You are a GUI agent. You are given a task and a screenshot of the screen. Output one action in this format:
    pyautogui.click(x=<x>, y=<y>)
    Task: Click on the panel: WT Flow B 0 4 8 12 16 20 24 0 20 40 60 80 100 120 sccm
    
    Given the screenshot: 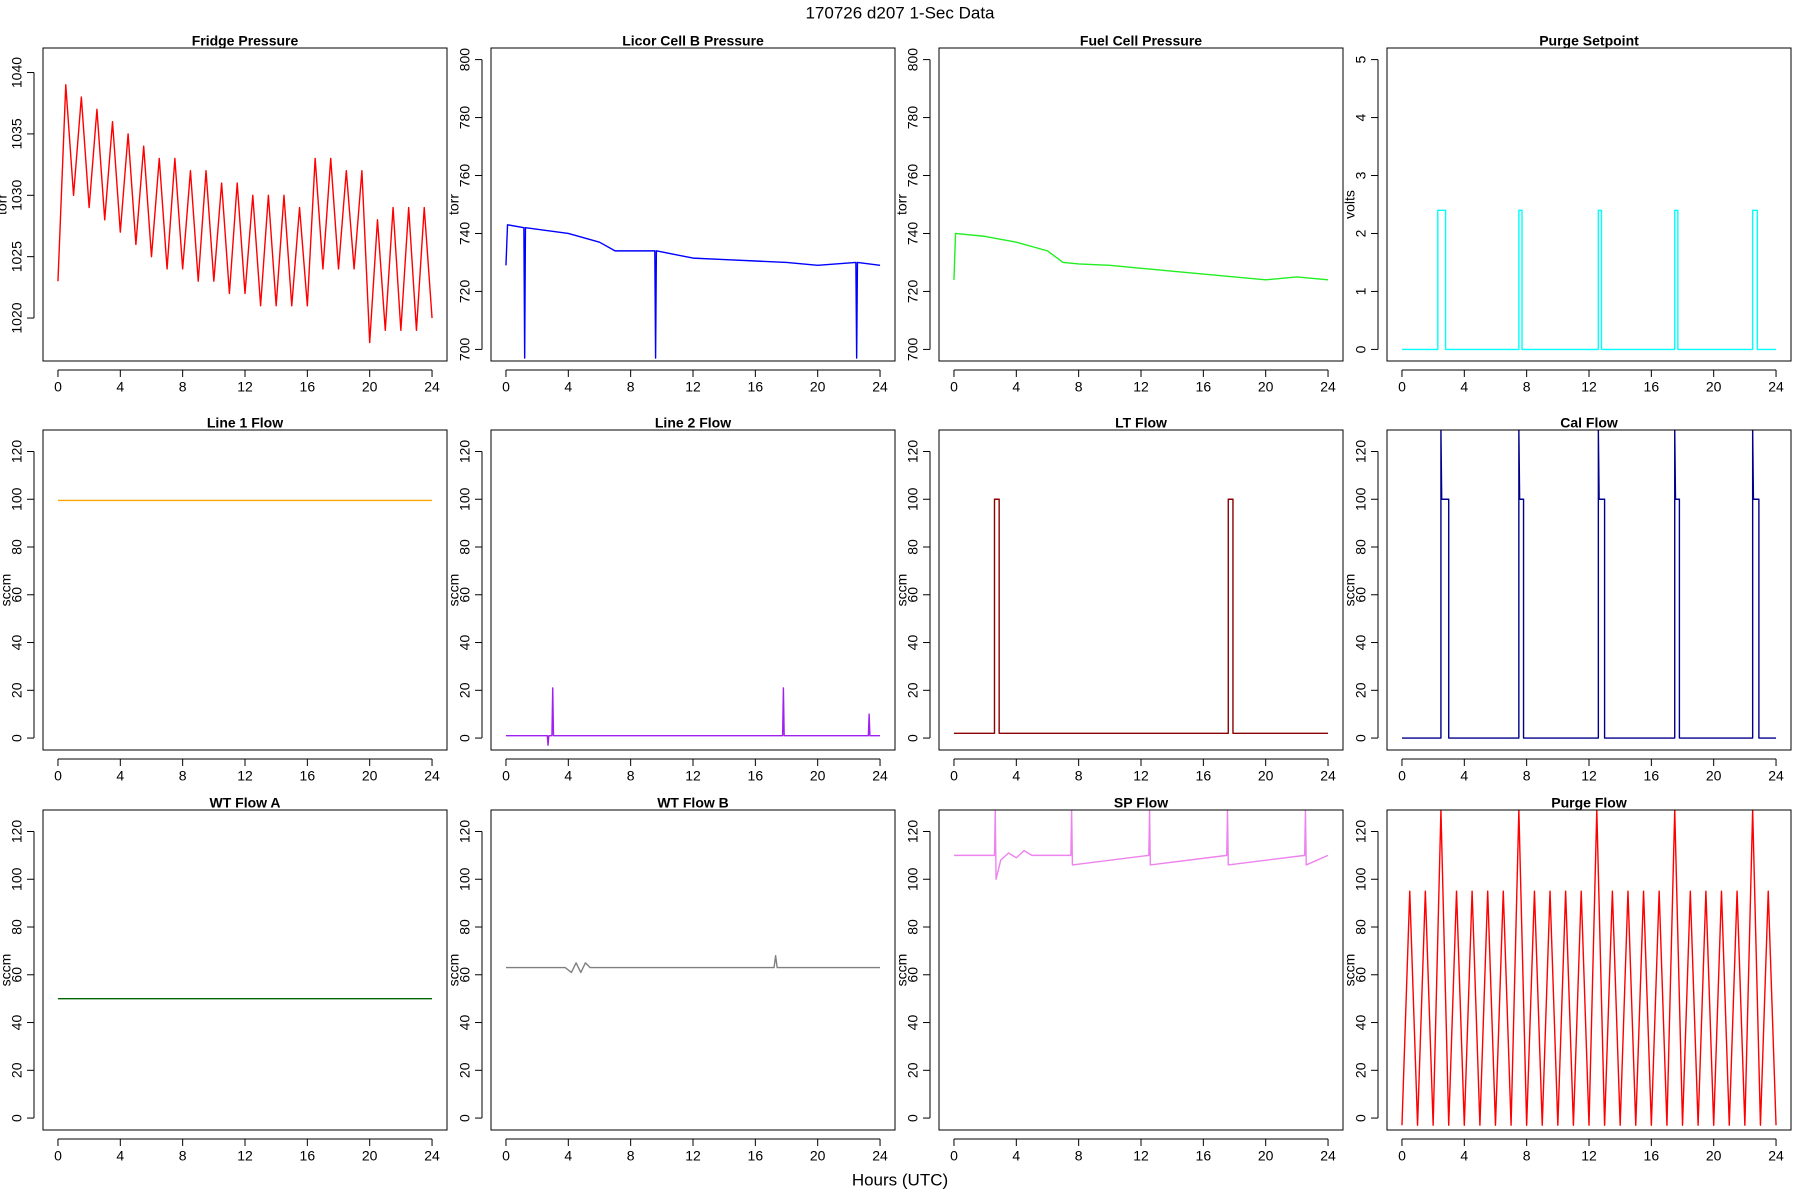 What is the action you would take?
    pyautogui.click(x=671, y=979)
    